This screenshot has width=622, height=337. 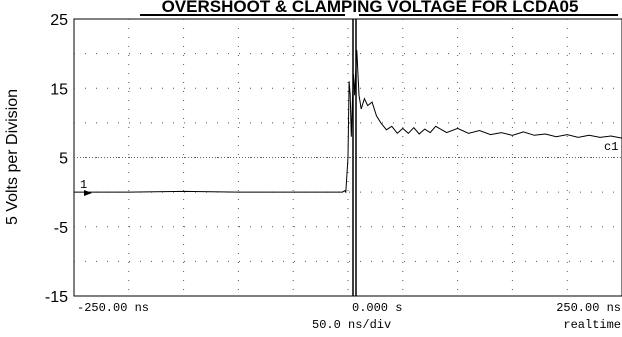 What do you see at coordinates (83, 185) in the screenshot?
I see `ground-marker: 1` at bounding box center [83, 185].